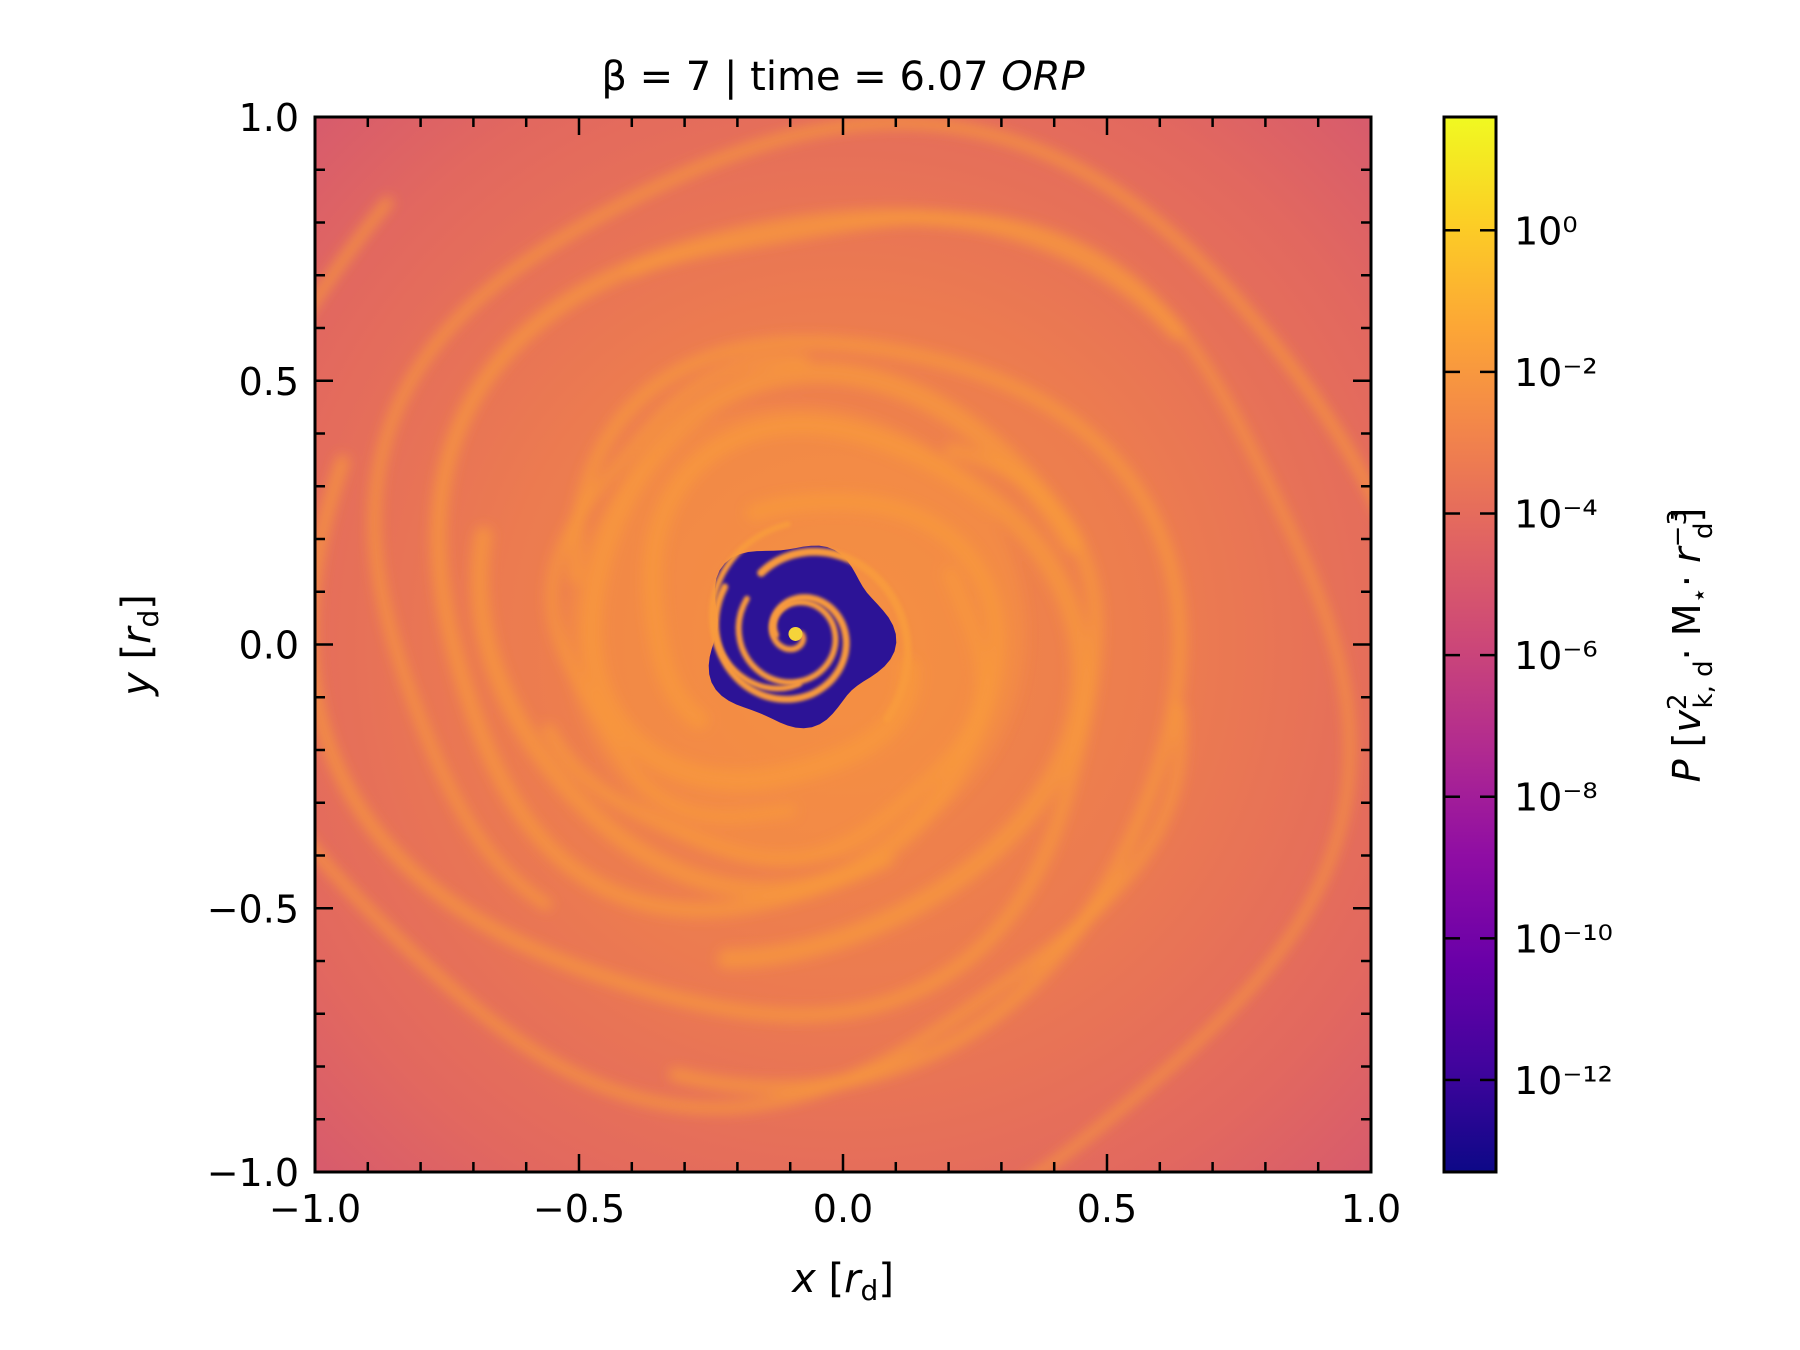  What do you see at coordinates (1563, 939) in the screenshot?
I see `colorbar-tick-label: 10⁻¹⁰` at bounding box center [1563, 939].